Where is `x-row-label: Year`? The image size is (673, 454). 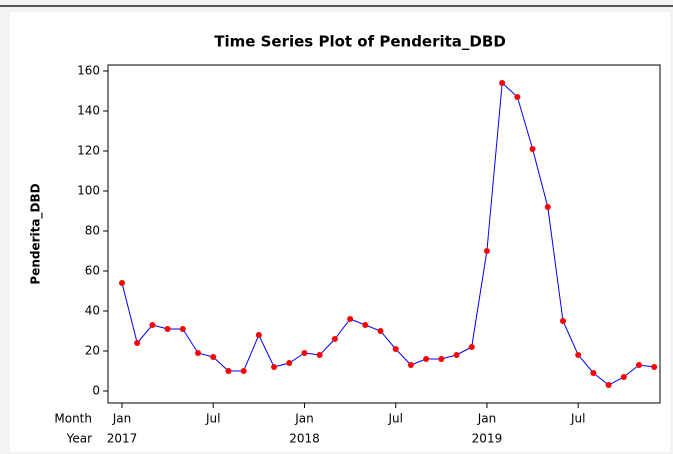 x-row-label: Year is located at coordinates (79, 439).